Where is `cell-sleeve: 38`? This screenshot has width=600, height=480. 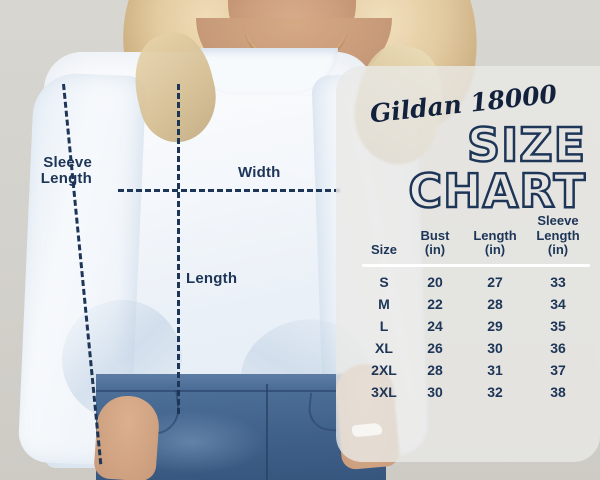 cell-sleeve: 38 is located at coordinates (558, 391).